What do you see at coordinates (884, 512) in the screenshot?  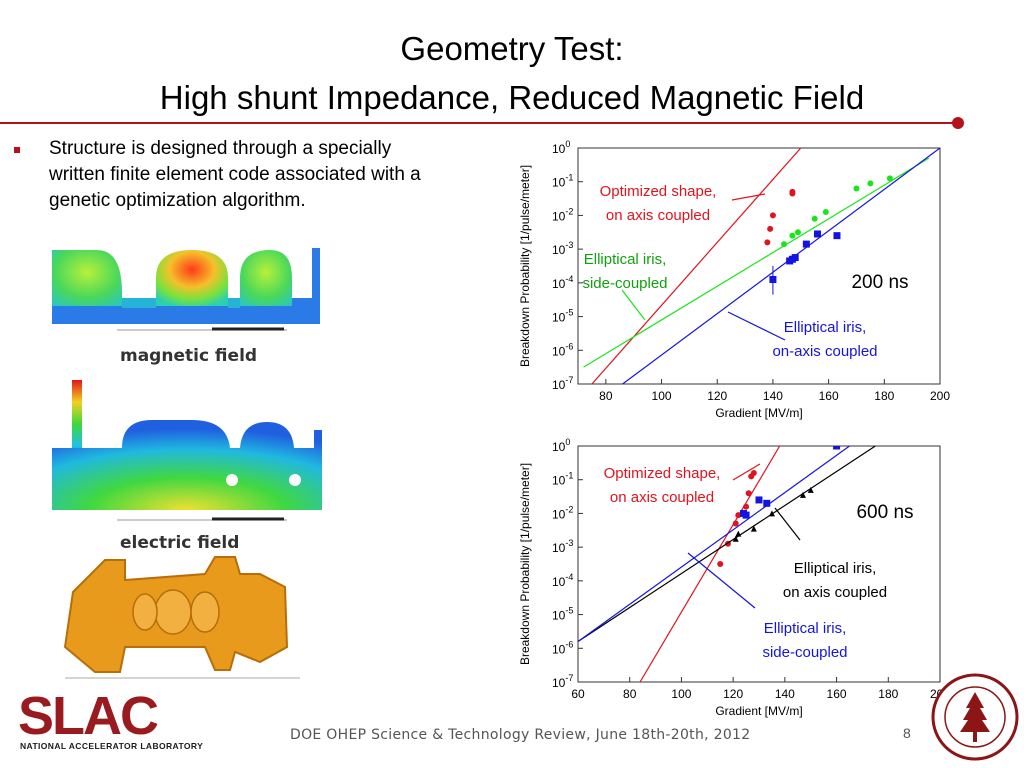 I see `pulse-annotation: 600 ns` at bounding box center [884, 512].